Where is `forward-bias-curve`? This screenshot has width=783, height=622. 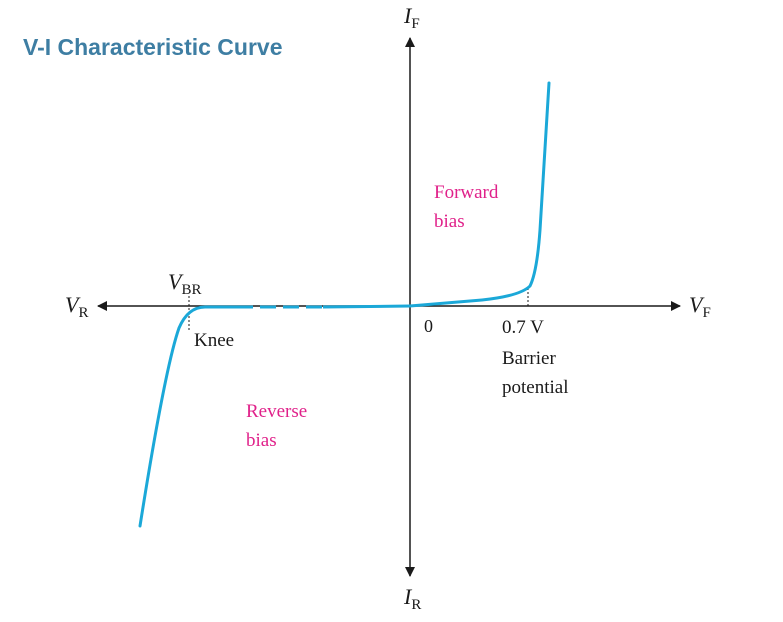
forward-bias-curve is located at coordinates (479, 194).